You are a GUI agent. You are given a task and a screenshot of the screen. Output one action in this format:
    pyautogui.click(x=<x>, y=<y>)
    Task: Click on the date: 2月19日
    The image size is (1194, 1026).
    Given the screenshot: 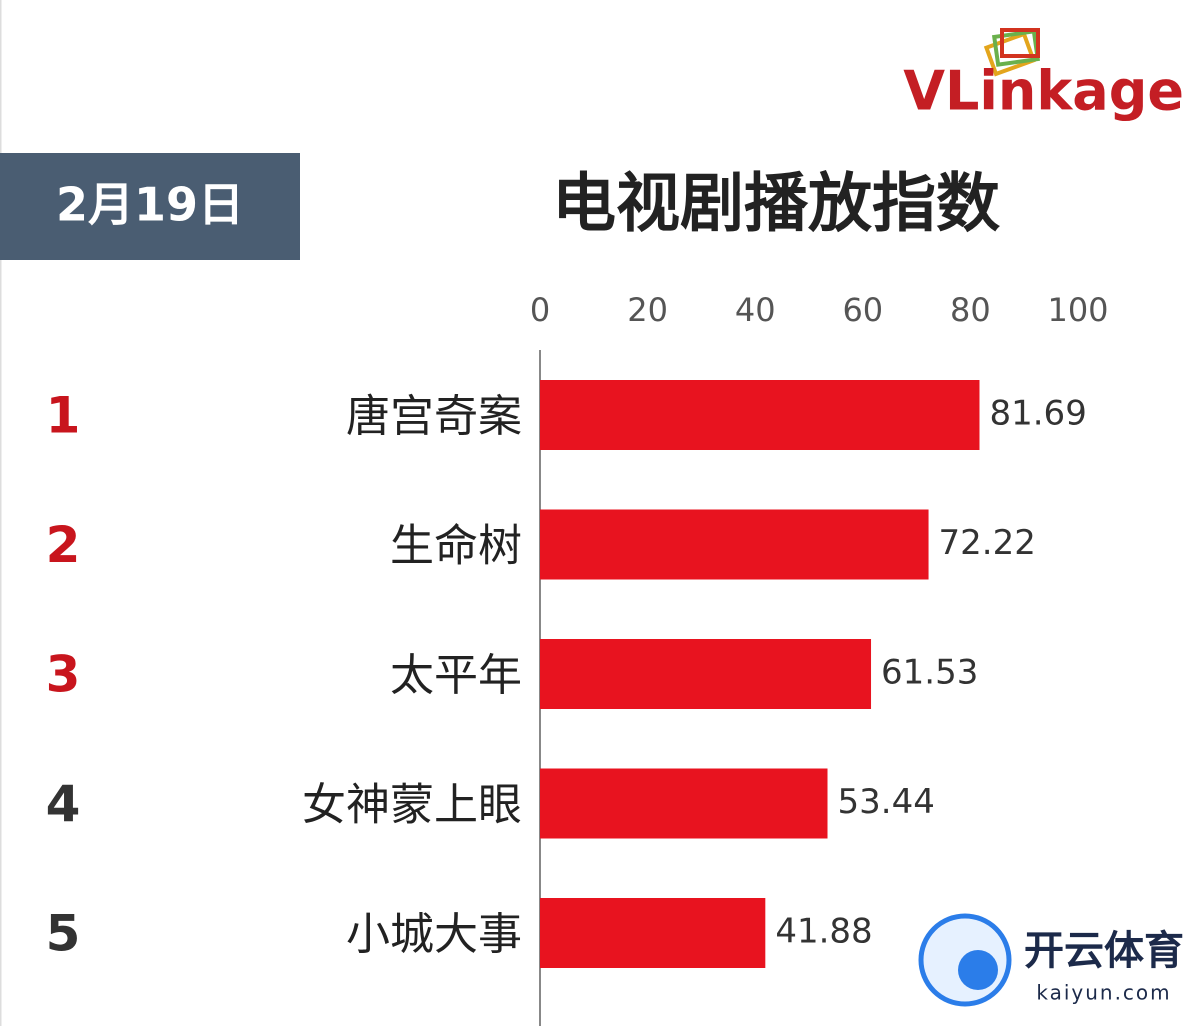 What is the action you would take?
    pyautogui.click(x=150, y=205)
    